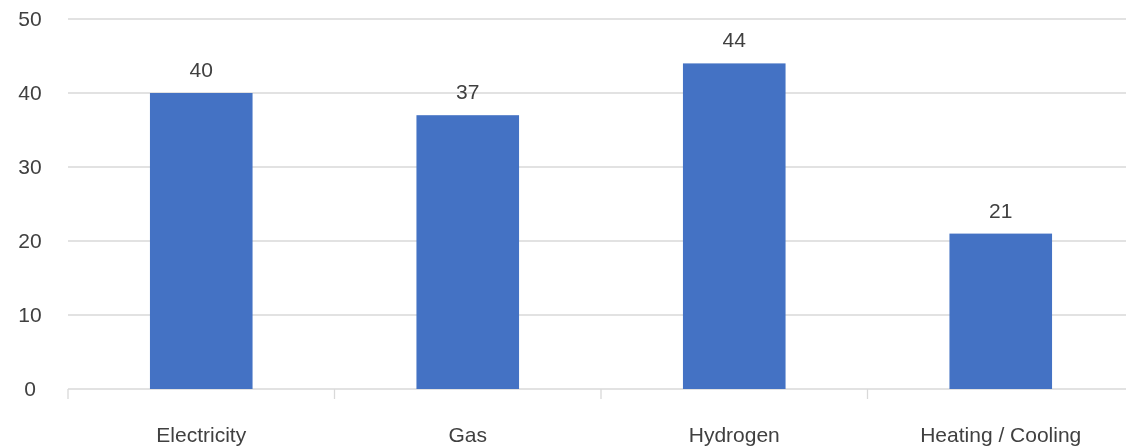 The image size is (1126, 448). Describe the element at coordinates (30, 240) in the screenshot. I see `y-tick-label: 20` at that location.